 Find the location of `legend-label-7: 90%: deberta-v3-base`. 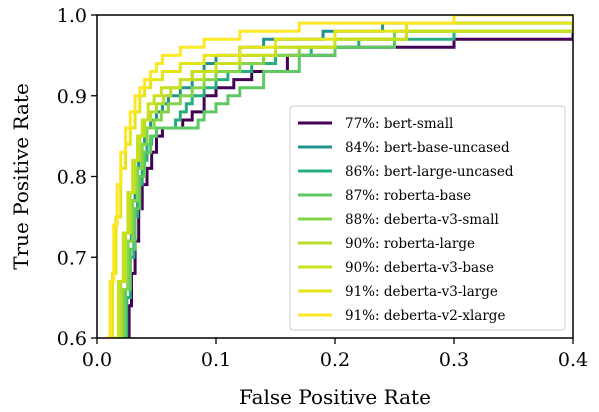

legend-label-7: 90%: deberta-v3-base is located at coordinates (419, 268).